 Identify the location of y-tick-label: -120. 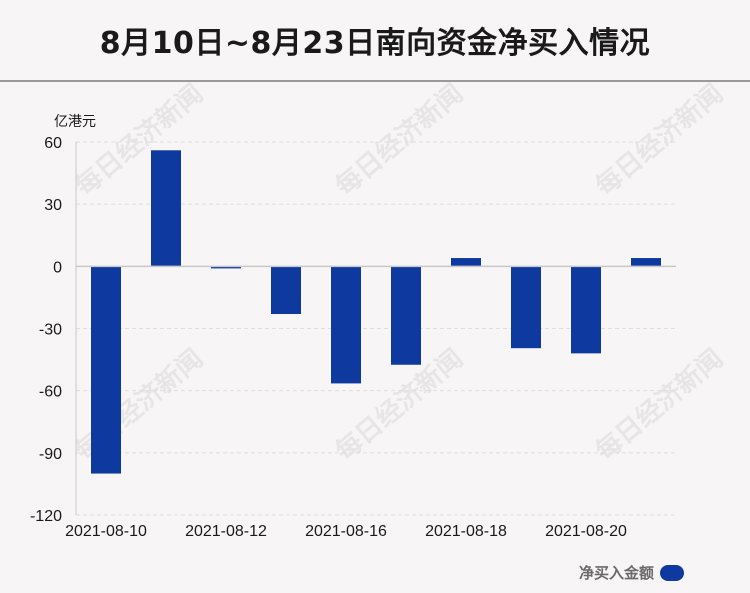
(46, 516).